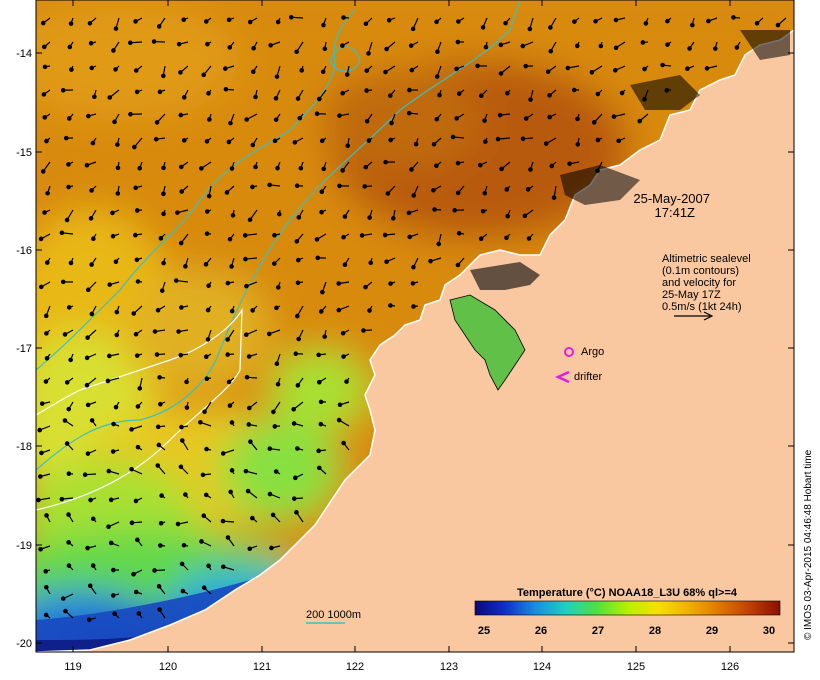  Describe the element at coordinates (671, 198) in the screenshot. I see `date-label: 25-May-2007` at that location.